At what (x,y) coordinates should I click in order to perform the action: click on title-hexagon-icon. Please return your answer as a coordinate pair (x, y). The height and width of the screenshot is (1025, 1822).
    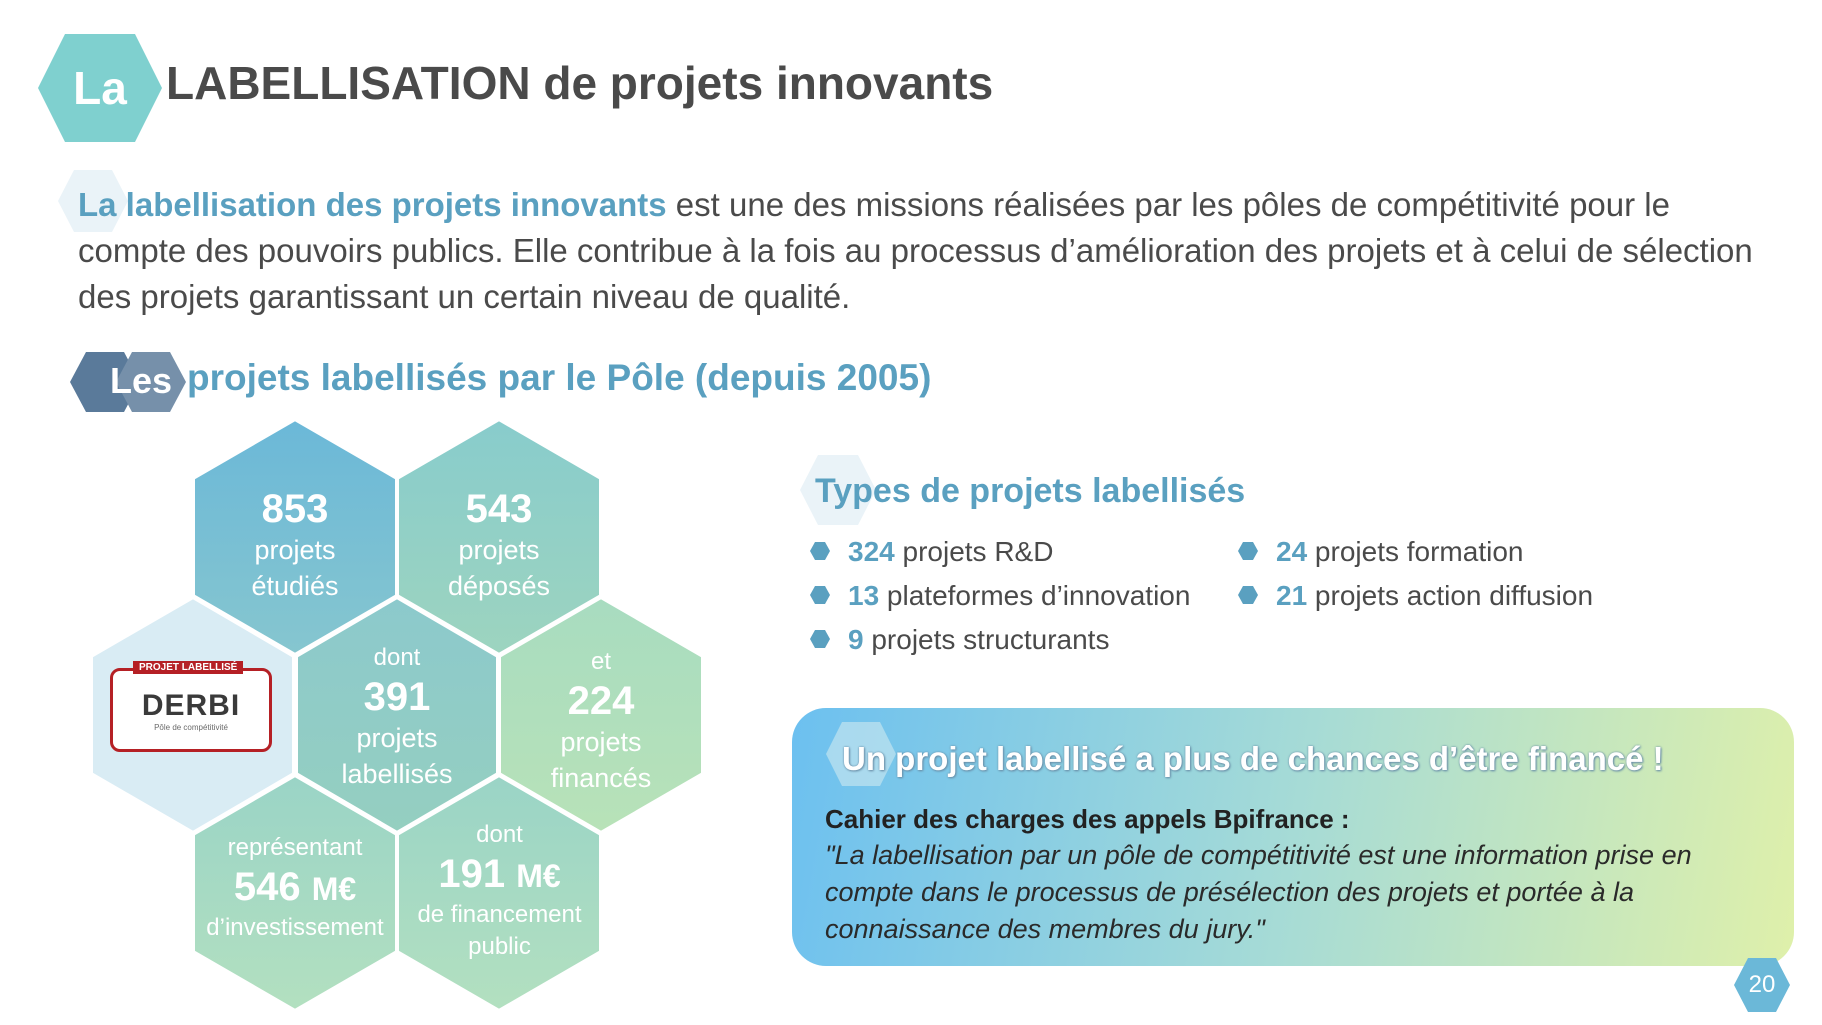
    Looking at the image, I should click on (100, 88).